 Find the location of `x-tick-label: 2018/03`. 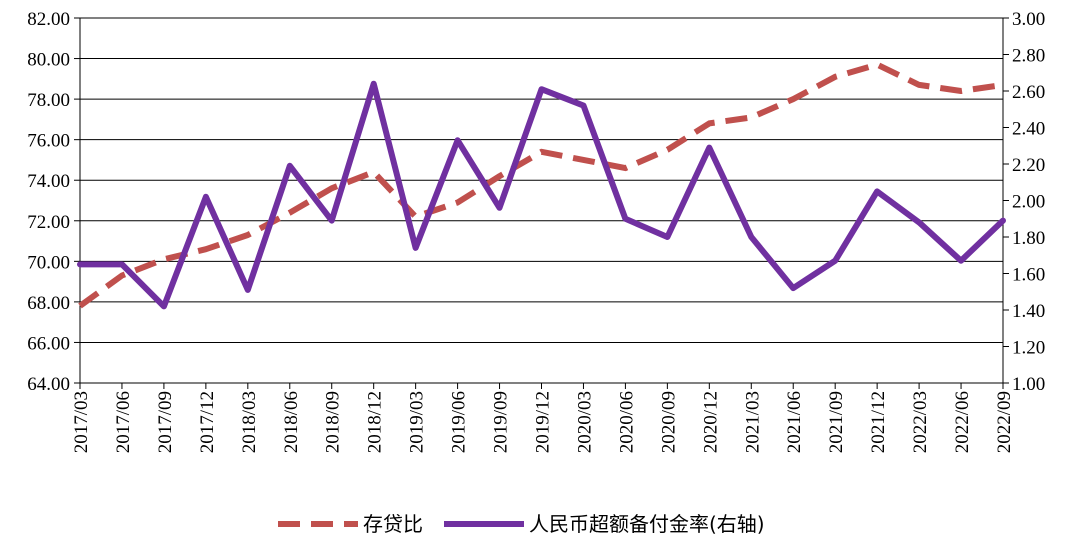

x-tick-label: 2018/03 is located at coordinates (249, 422).